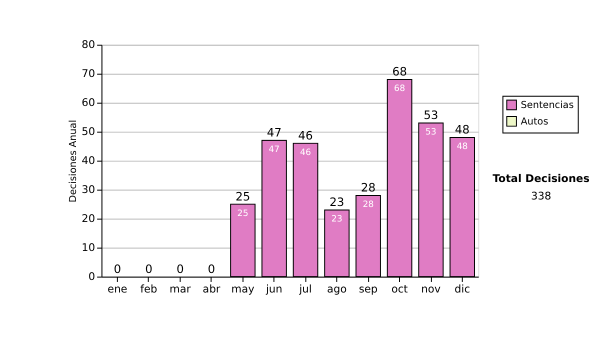 Image resolution: width=600 pixels, height=340 pixels. I want to click on data-label: 48, so click(462, 147).